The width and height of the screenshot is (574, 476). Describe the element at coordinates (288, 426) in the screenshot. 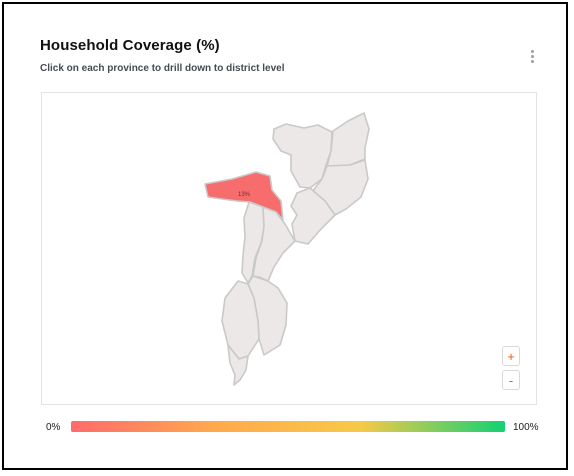

I see `legend-gradient-bar` at that location.